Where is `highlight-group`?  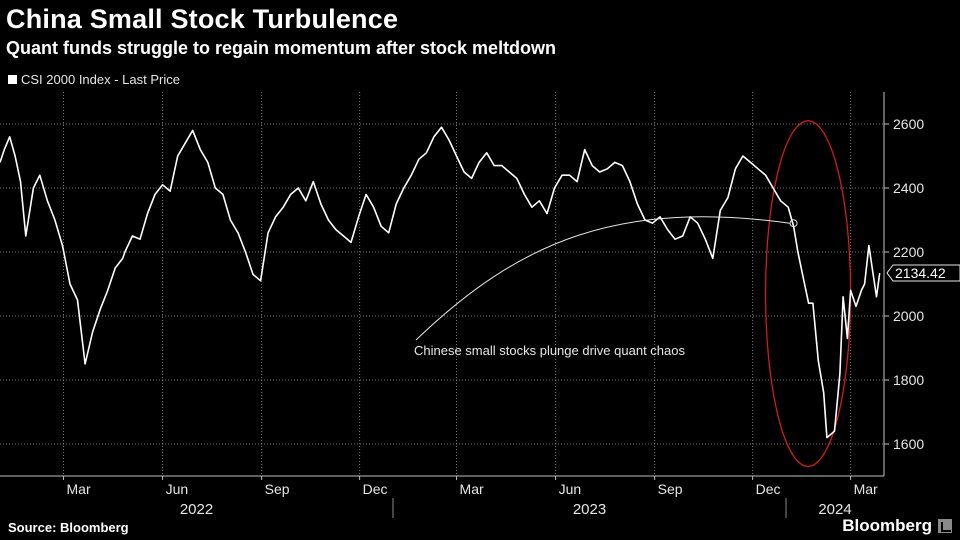 highlight-group is located at coordinates (808, 294).